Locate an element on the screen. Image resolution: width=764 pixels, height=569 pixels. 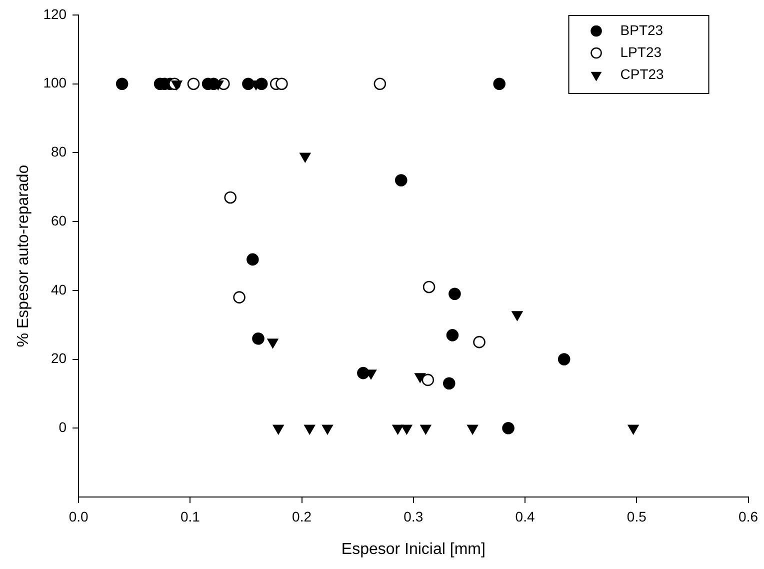
x-tick-label: 0.4 is located at coordinates (525, 516).